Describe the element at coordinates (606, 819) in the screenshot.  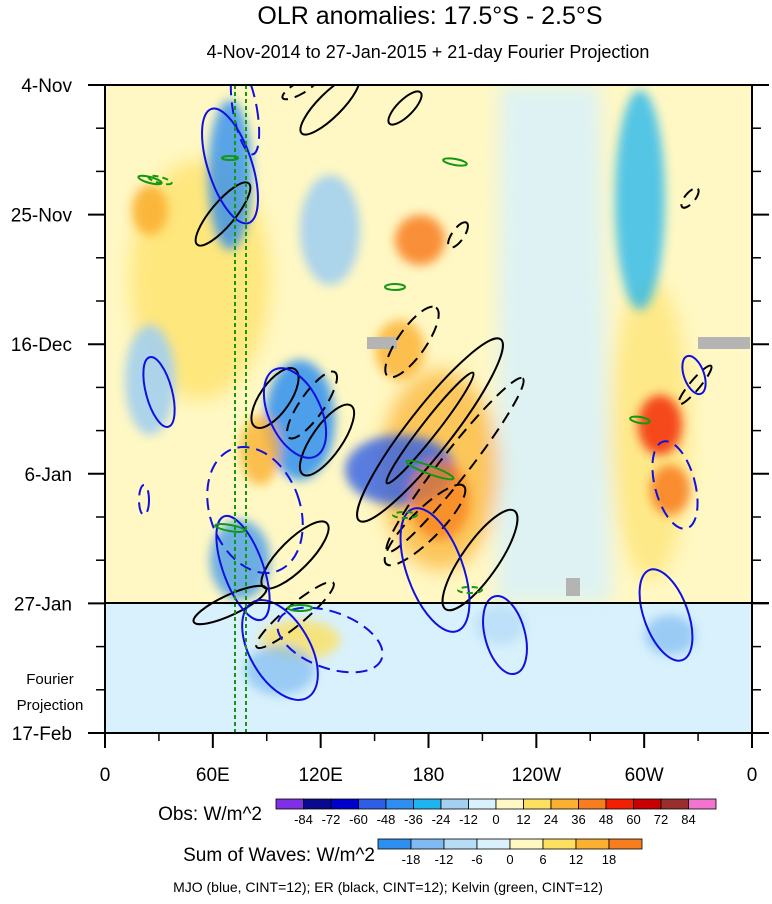
I see `legend-level-label: 48` at that location.